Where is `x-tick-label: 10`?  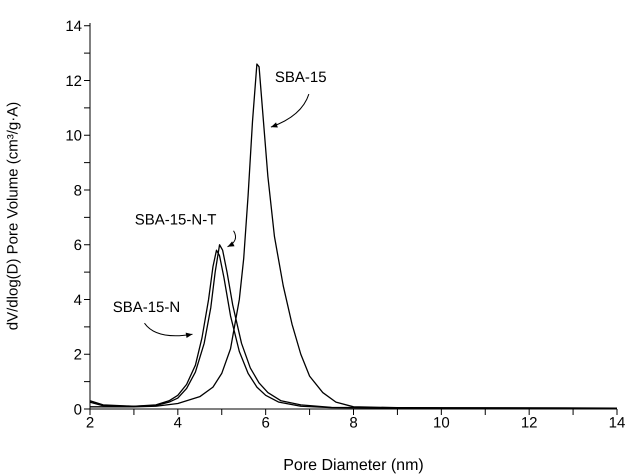 x-tick-label: 10 is located at coordinates (441, 423).